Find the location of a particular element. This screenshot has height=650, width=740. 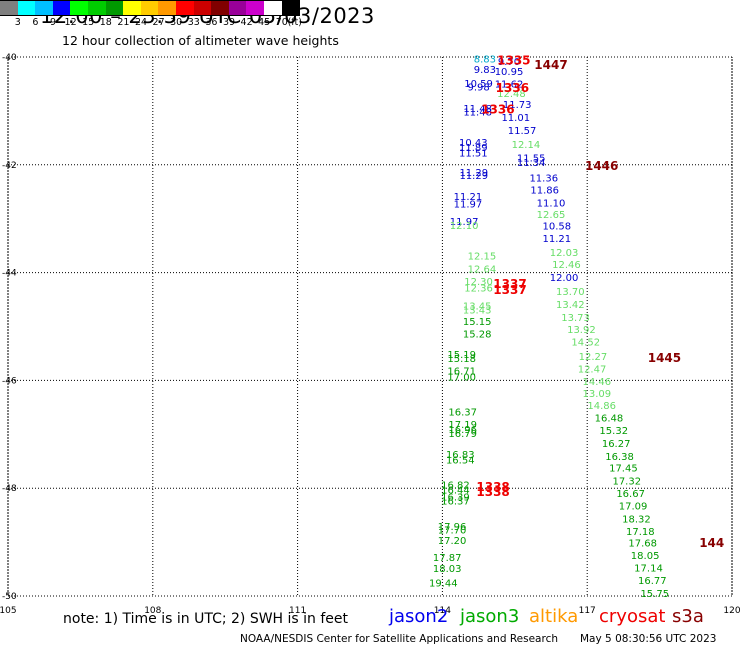

wave-height-value: 11.89 is located at coordinates (473, 148).